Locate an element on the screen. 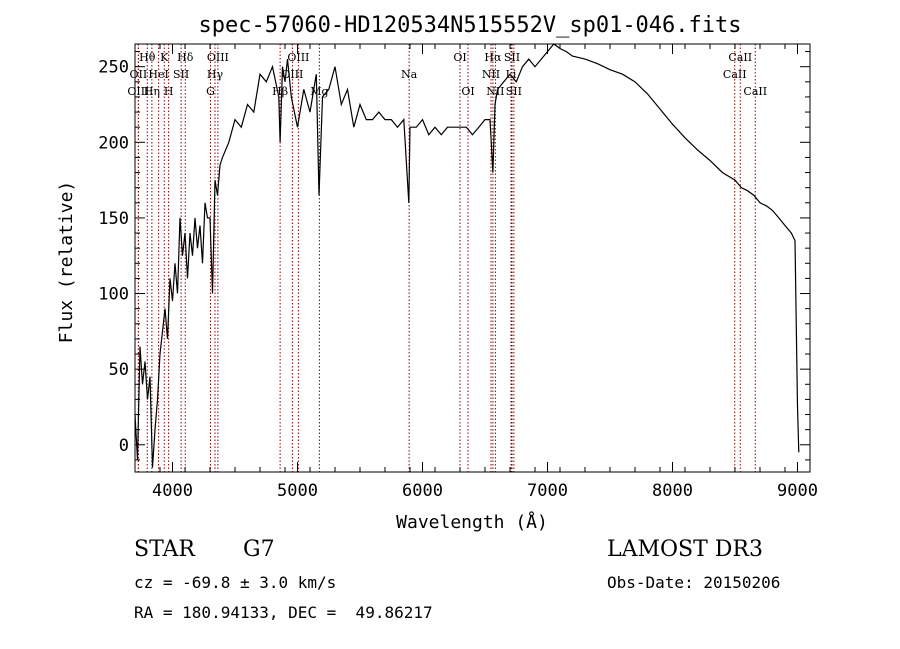  x-axis-label: Wavelength (Å) is located at coordinates (472, 522).